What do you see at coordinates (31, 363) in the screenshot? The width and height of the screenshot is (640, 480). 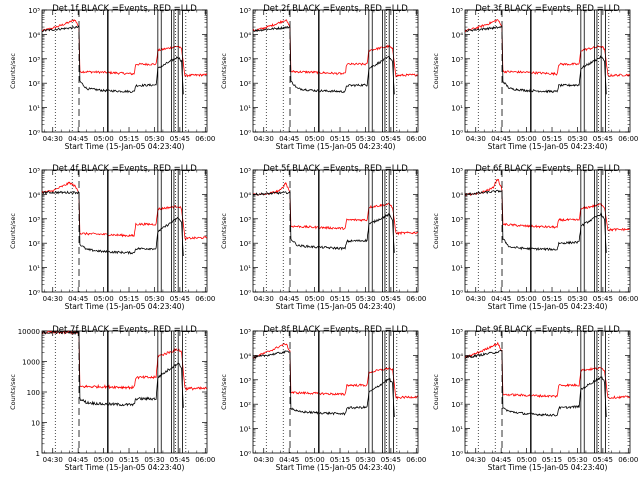 I see `y-tick-label: 1000` at bounding box center [31, 363].